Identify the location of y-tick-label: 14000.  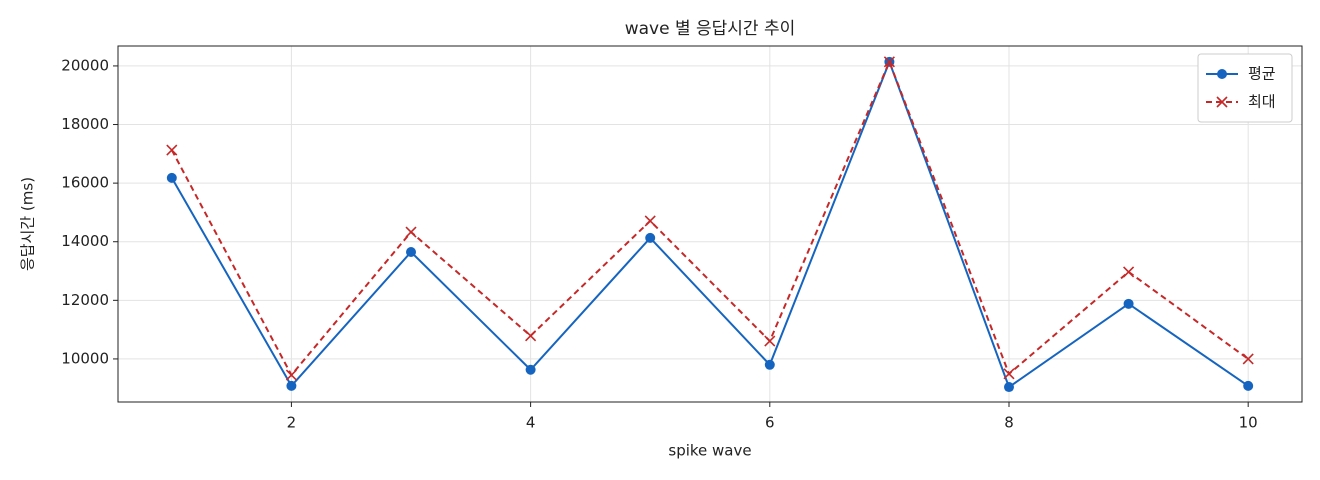
(85, 241).